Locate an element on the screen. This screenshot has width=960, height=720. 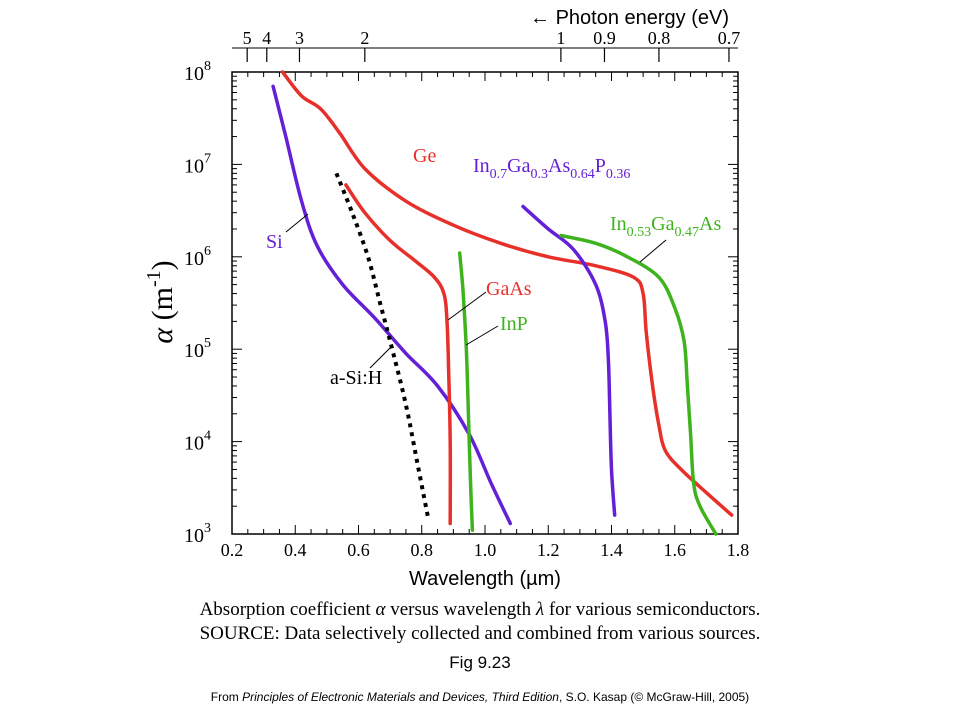
label-ingaasp: In0.7Ga0.3As0.64P0.36 is located at coordinates (551, 168).